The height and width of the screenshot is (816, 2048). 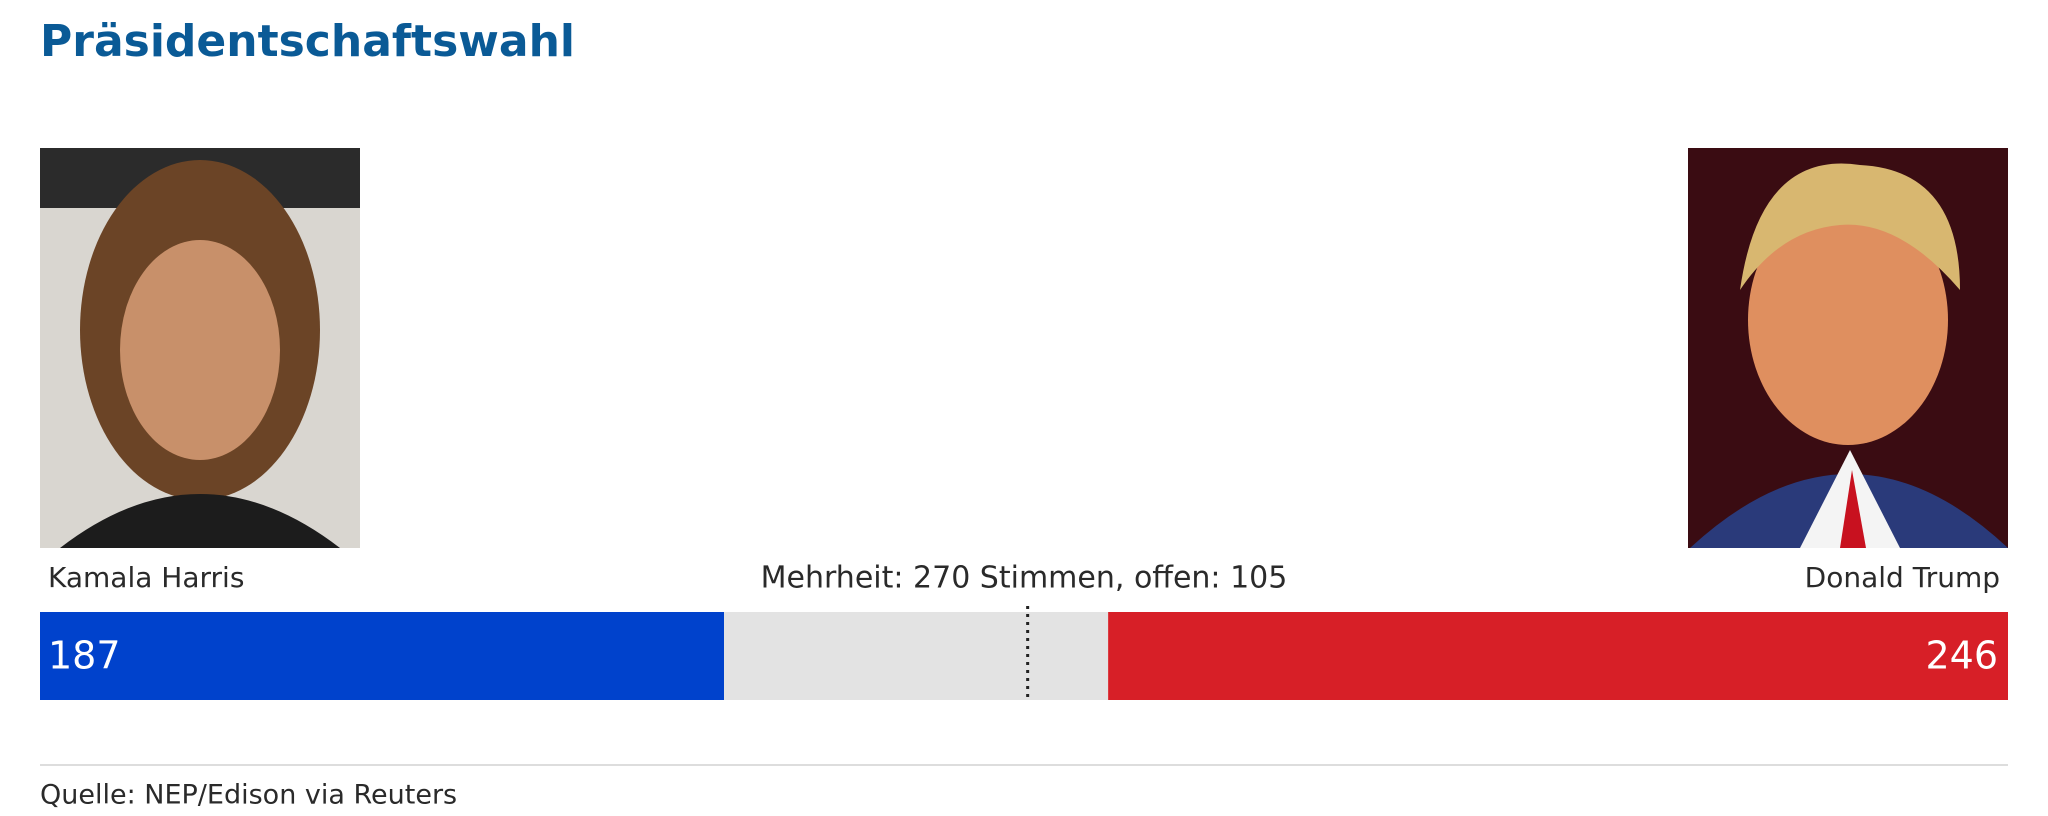 What do you see at coordinates (1961, 656) in the screenshot?
I see `value-label: 246` at bounding box center [1961, 656].